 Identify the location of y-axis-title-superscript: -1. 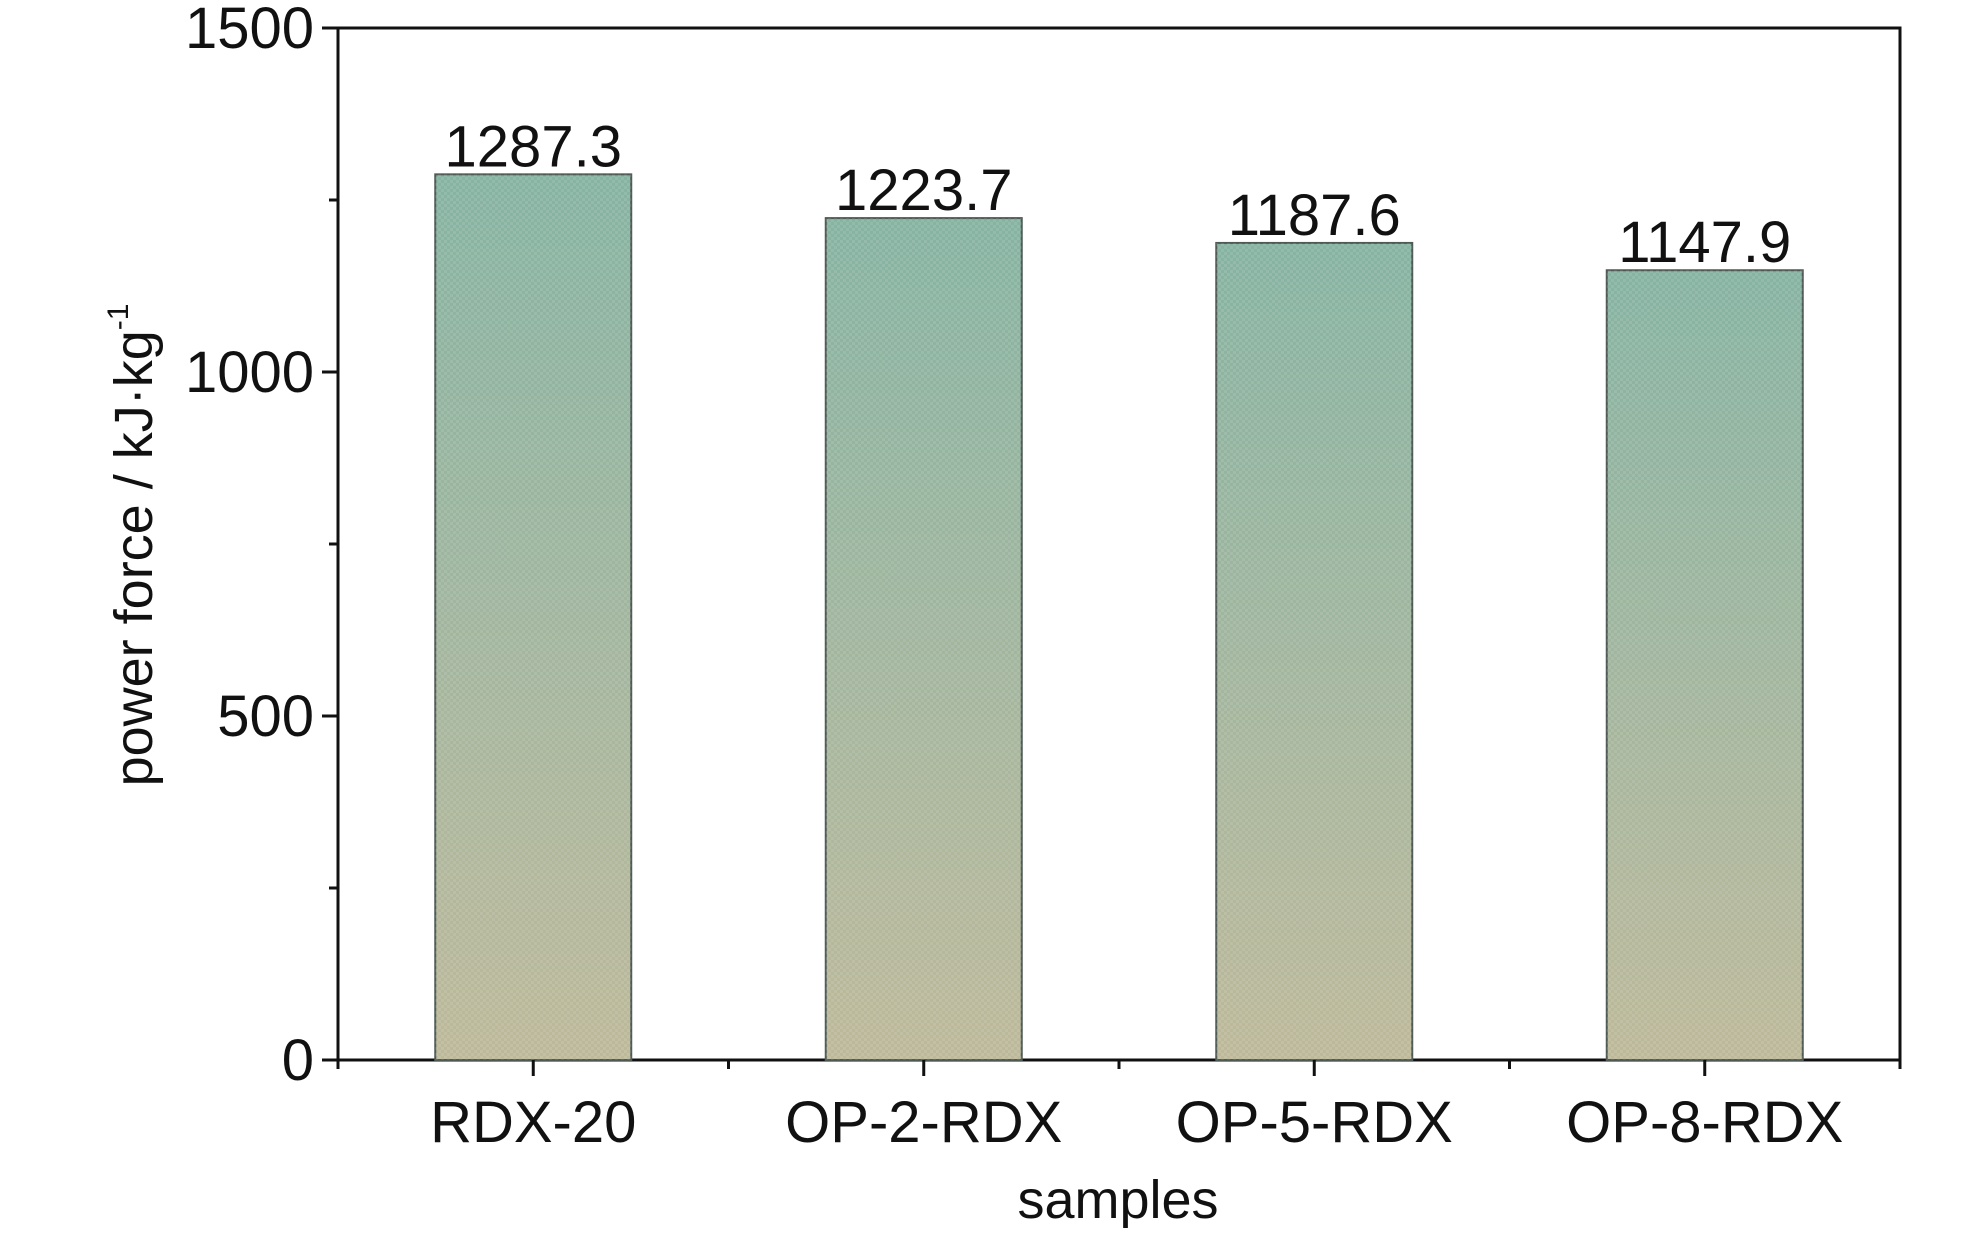
(118, 317).